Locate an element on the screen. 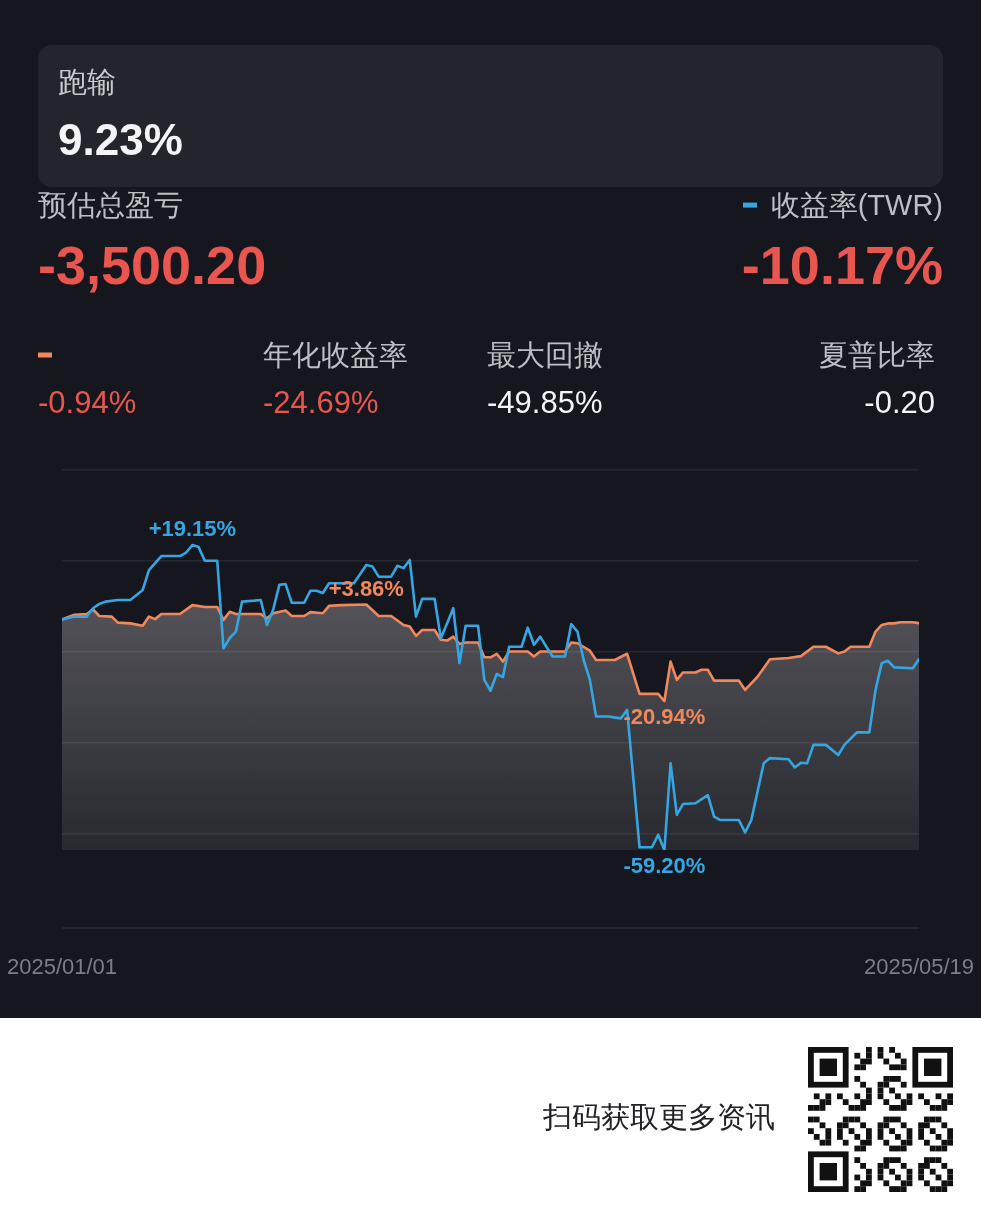  x-tick-label: 2025/01/01 is located at coordinates (62, 967).